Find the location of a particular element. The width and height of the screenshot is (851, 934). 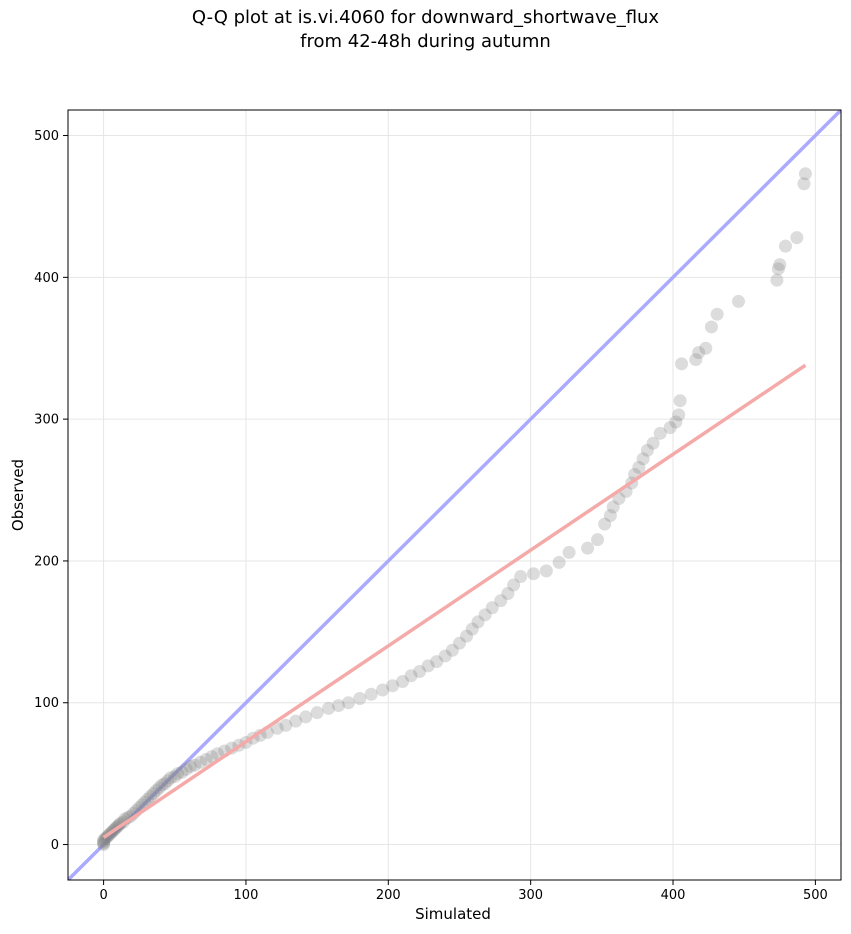

x-tick-label: 400 is located at coordinates (673, 895).